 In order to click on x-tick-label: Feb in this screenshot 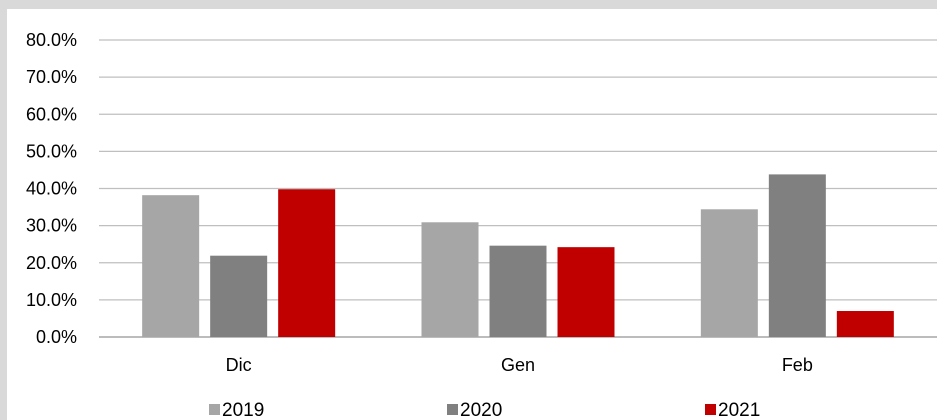, I will do `click(797, 365)`.